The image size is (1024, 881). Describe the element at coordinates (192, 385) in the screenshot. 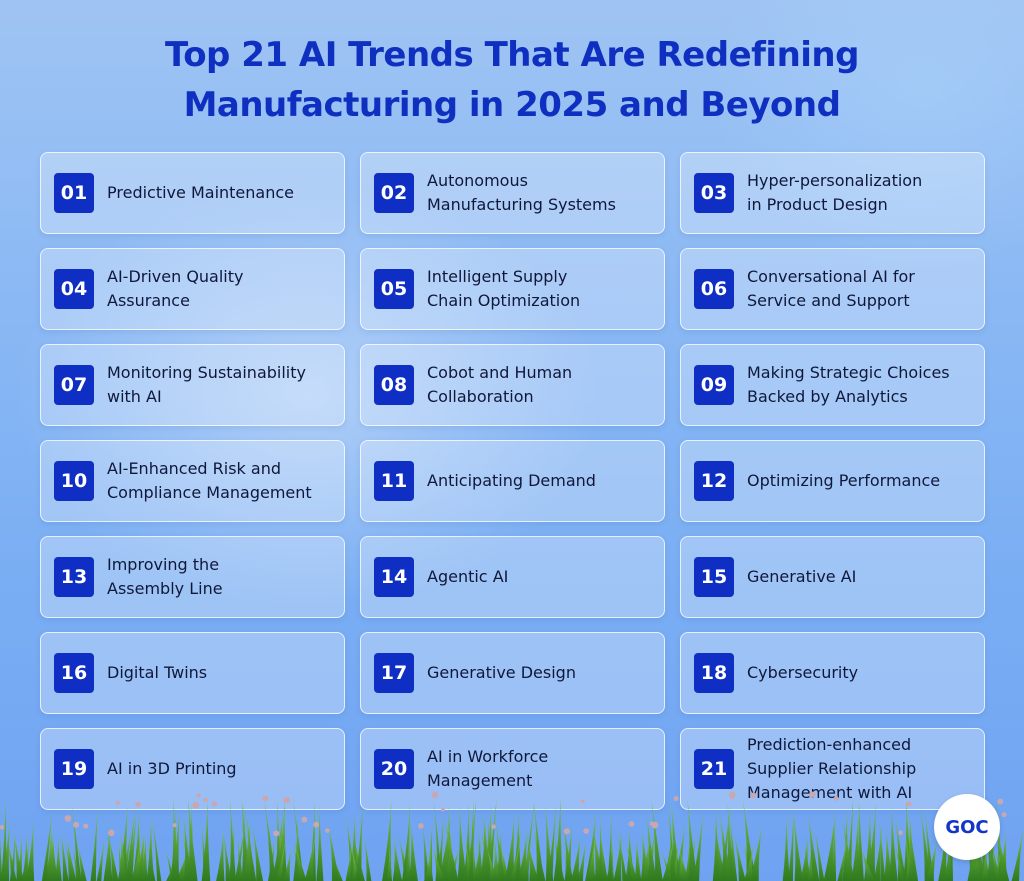

I see `trend-card-07: 07 Monitoring Sustainability with AI` at that location.